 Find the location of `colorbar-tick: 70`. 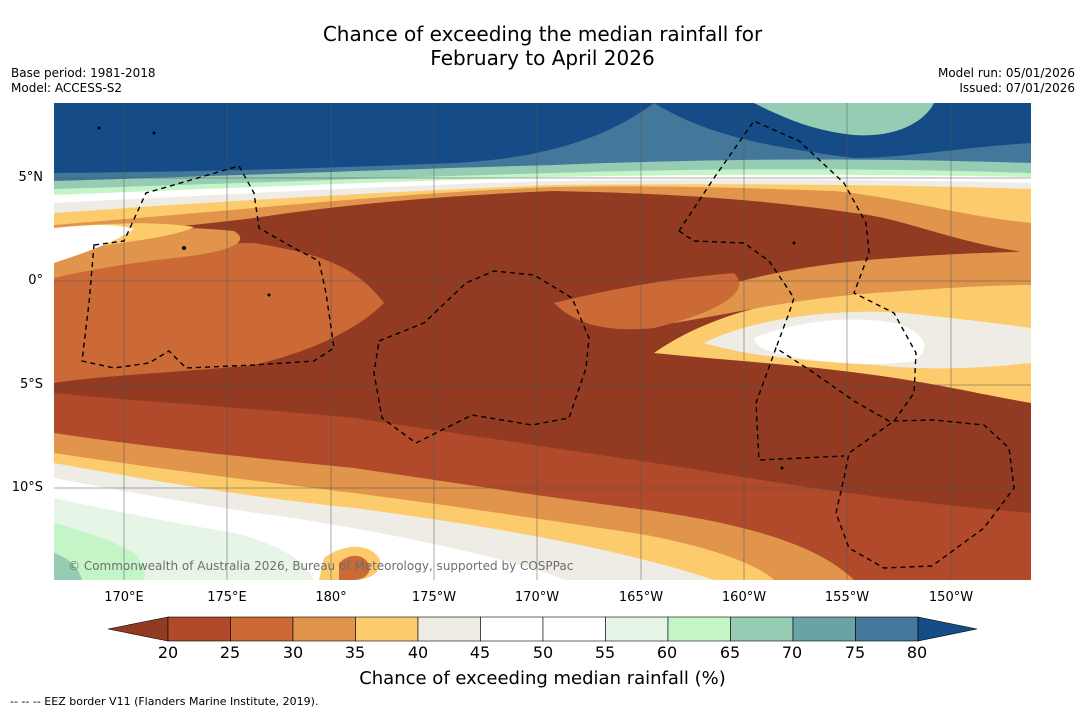

colorbar-tick: 70 is located at coordinates (792, 652).